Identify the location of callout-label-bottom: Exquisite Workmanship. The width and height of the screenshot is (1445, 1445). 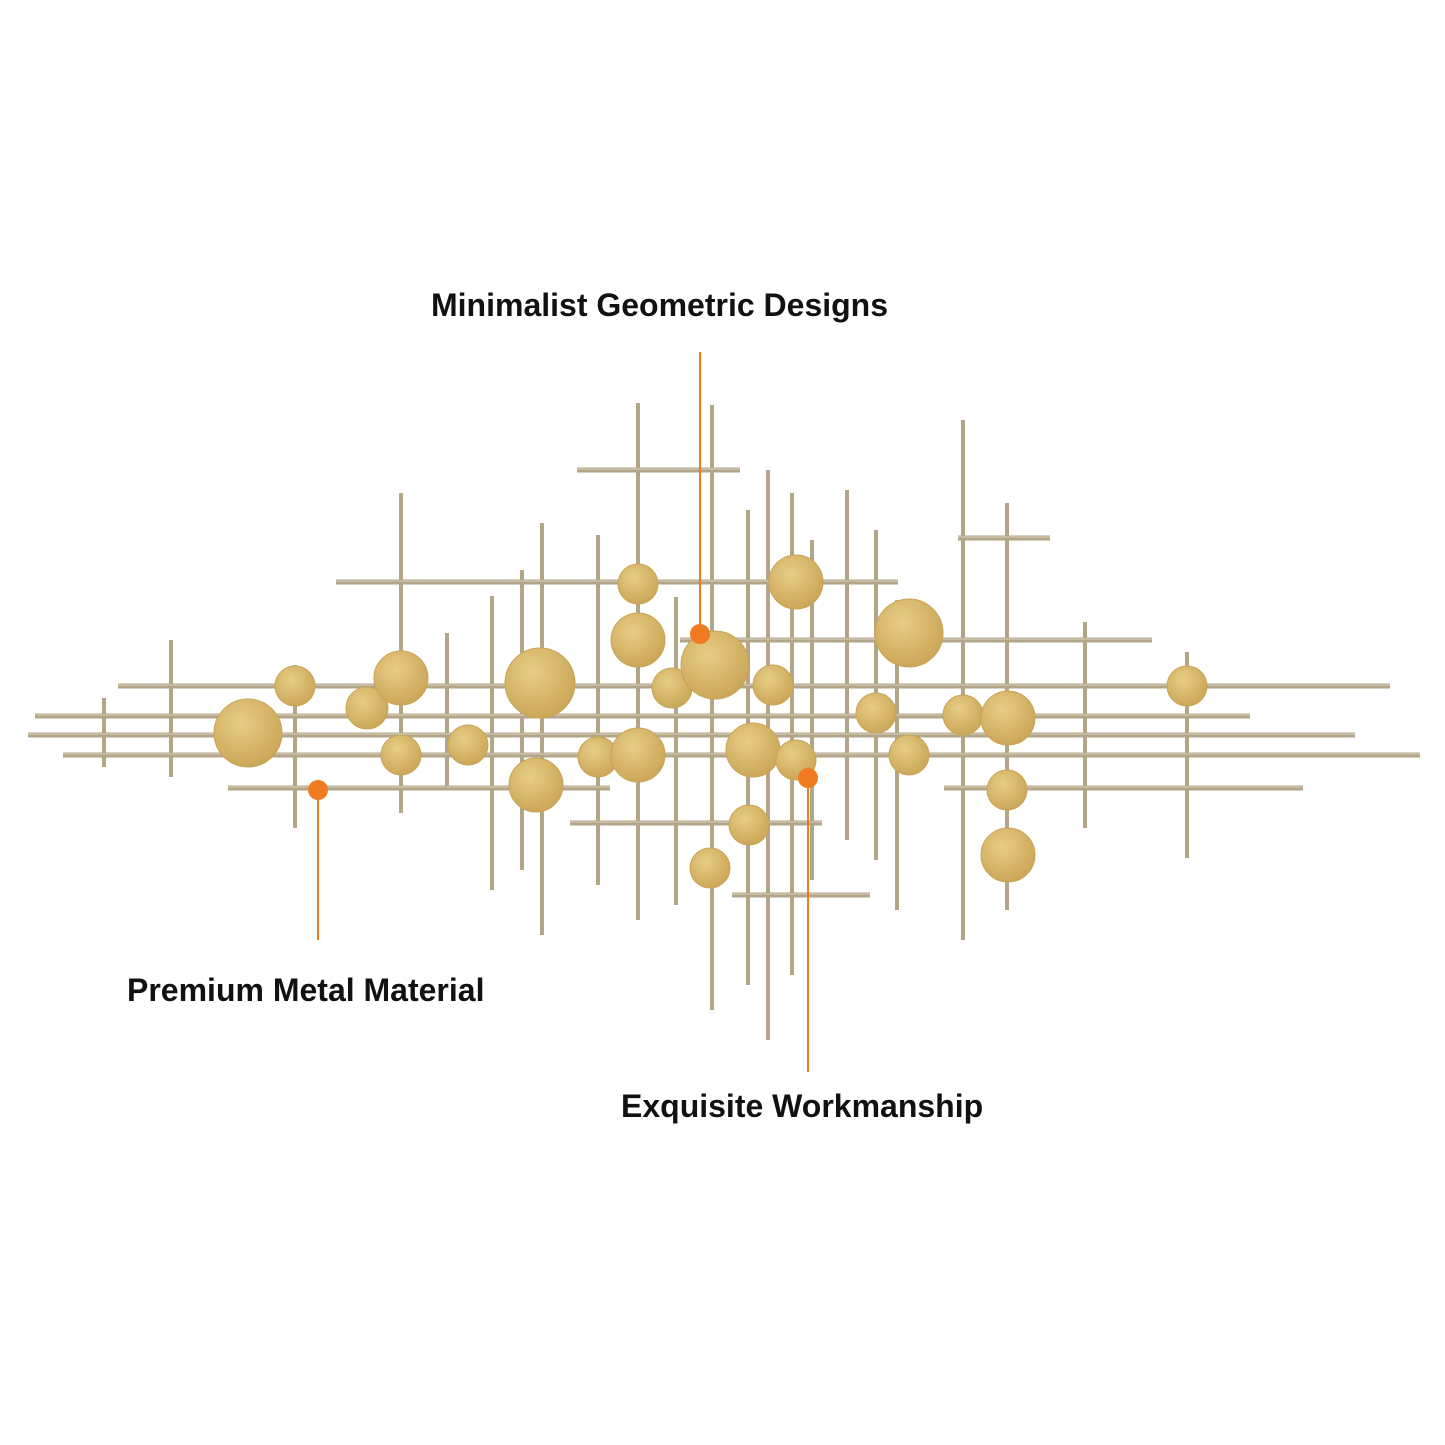
(802, 1106).